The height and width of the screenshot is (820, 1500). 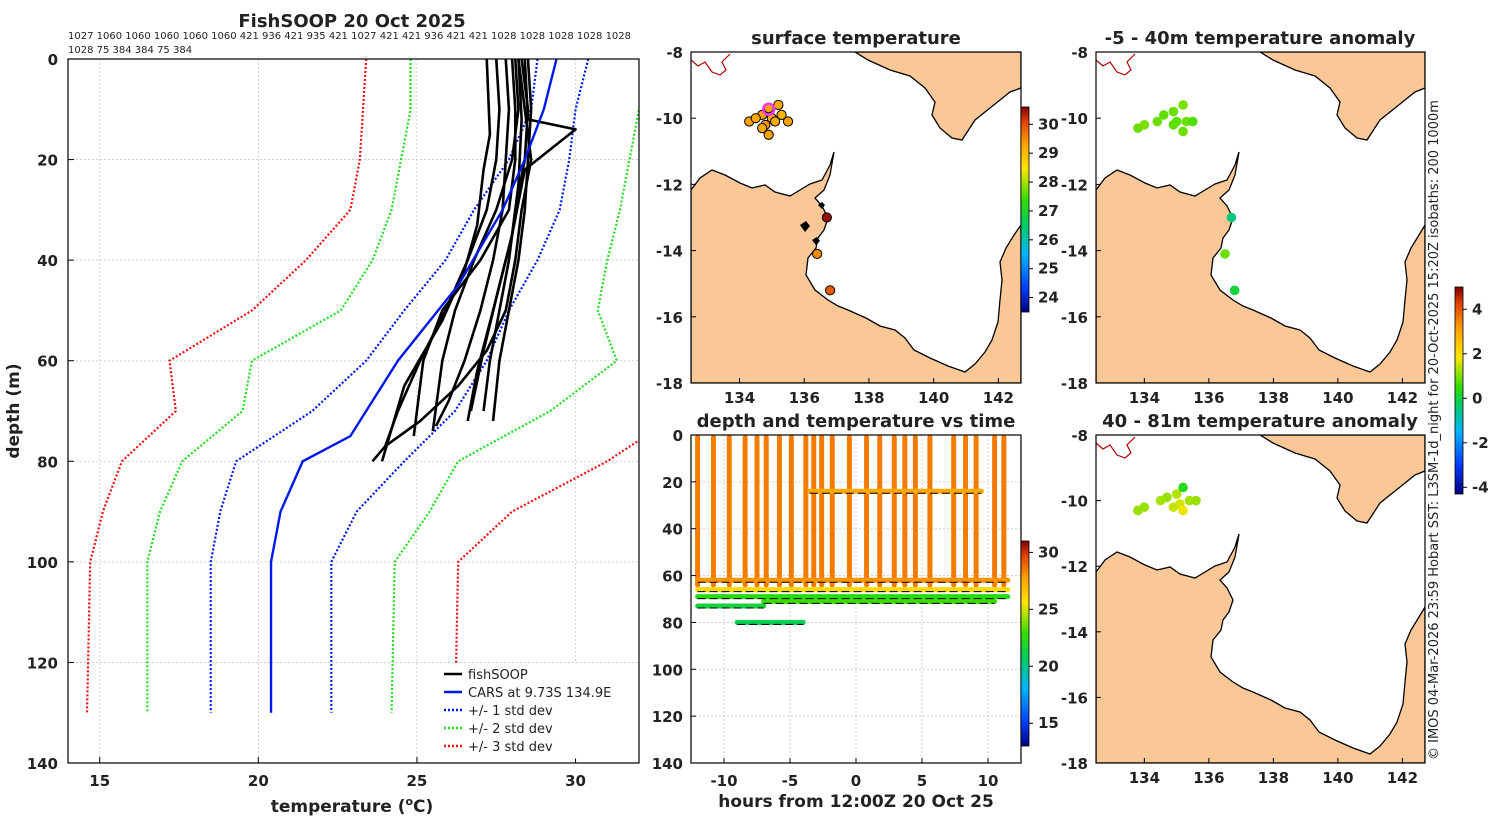 I want to click on anomaly-colorbar, so click(x=1459, y=390).